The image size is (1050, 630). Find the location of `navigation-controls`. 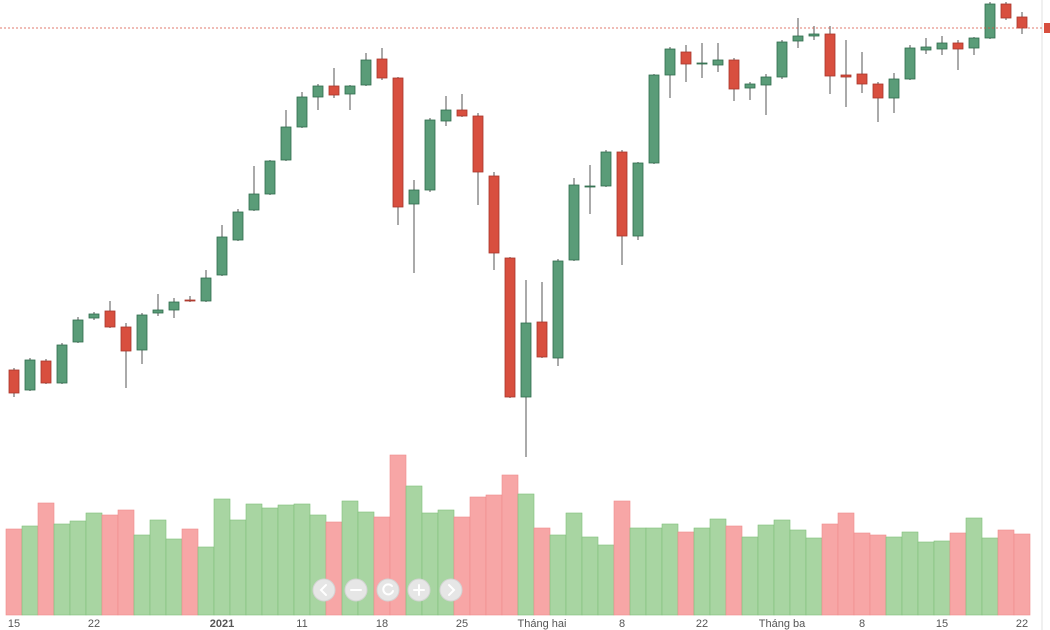

navigation-controls is located at coordinates (387, 590).